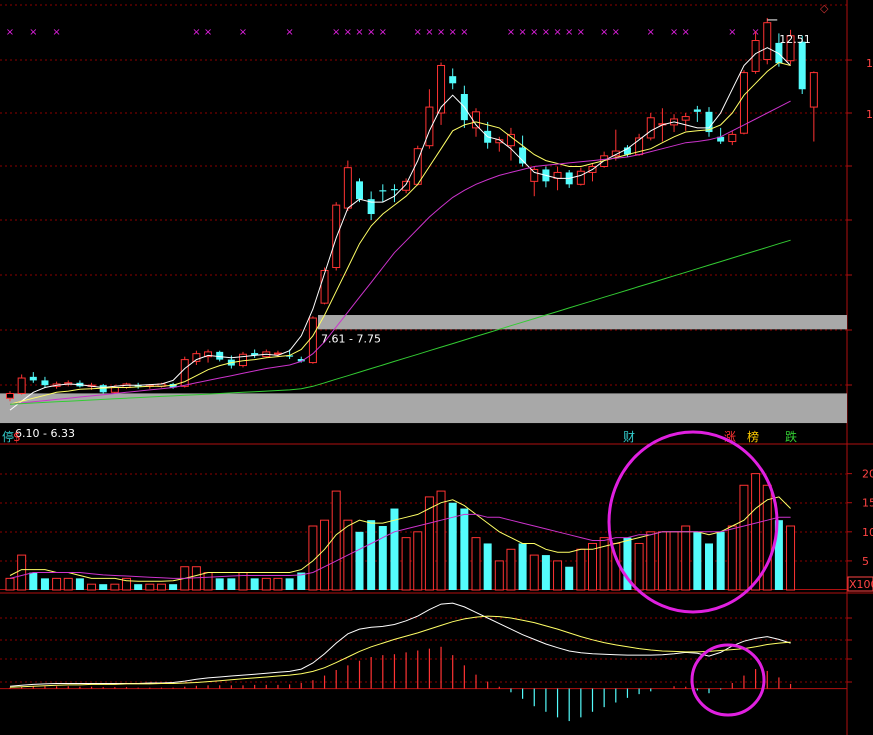 This screenshot has width=873, height=735. Describe the element at coordinates (423, 408) in the screenshot. I see `support-zone-band` at that location.